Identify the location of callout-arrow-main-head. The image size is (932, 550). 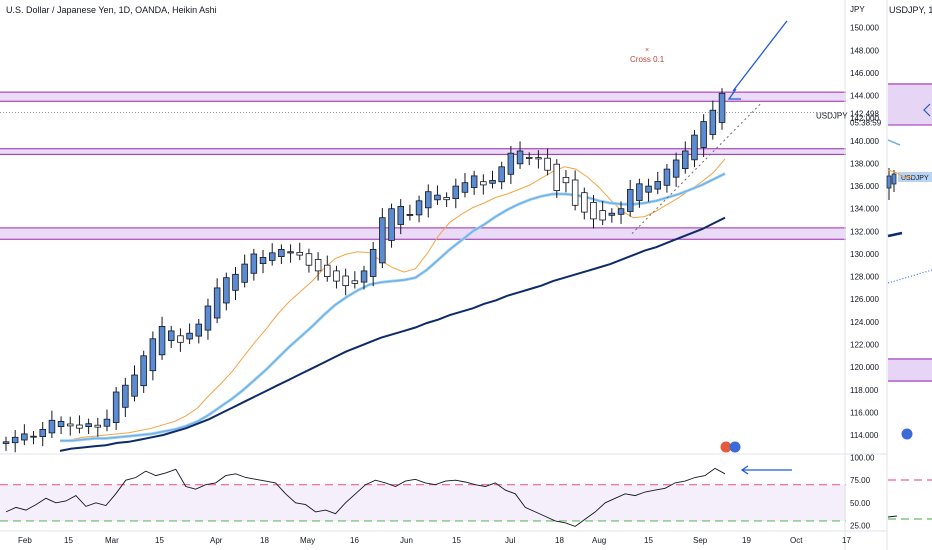
(734, 94).